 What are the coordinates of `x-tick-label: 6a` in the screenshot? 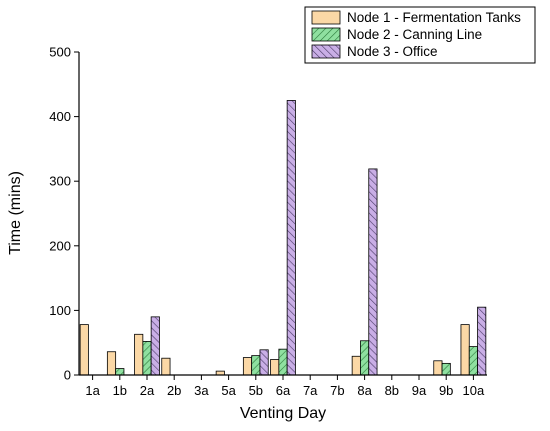 It's located at (283, 390).